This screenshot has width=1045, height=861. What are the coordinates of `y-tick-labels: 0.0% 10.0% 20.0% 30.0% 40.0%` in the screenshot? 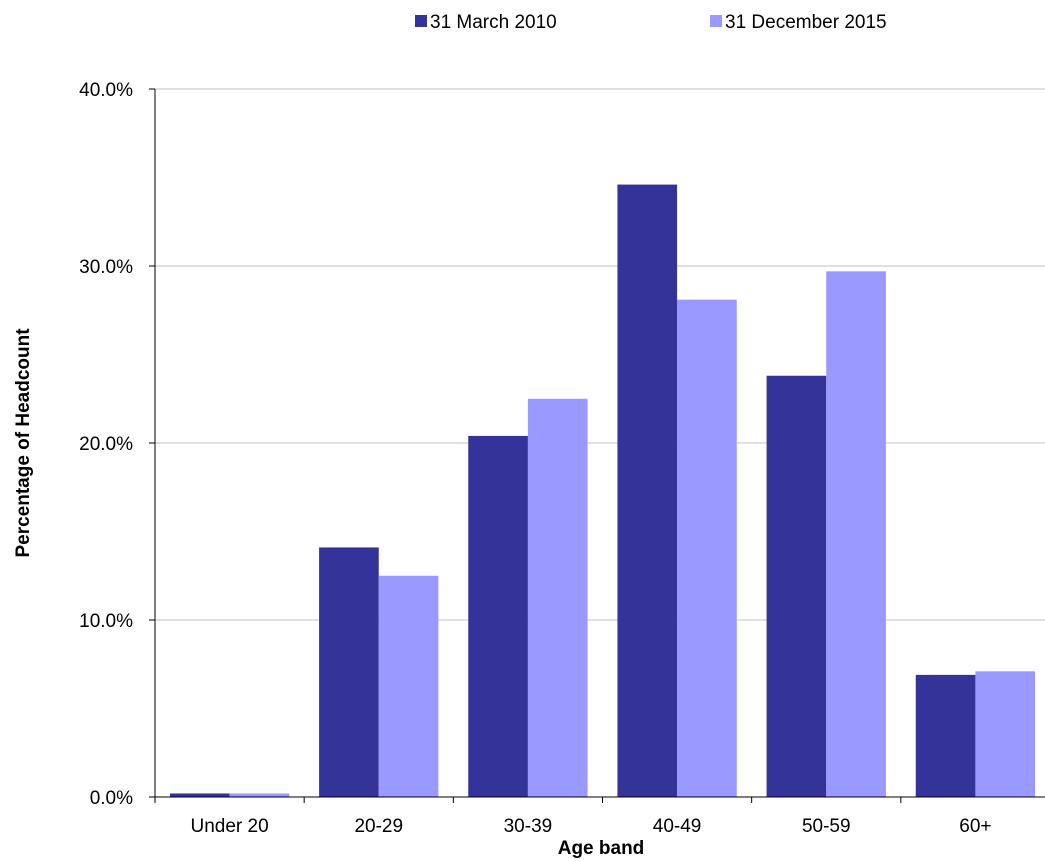 It's located at (117, 444).